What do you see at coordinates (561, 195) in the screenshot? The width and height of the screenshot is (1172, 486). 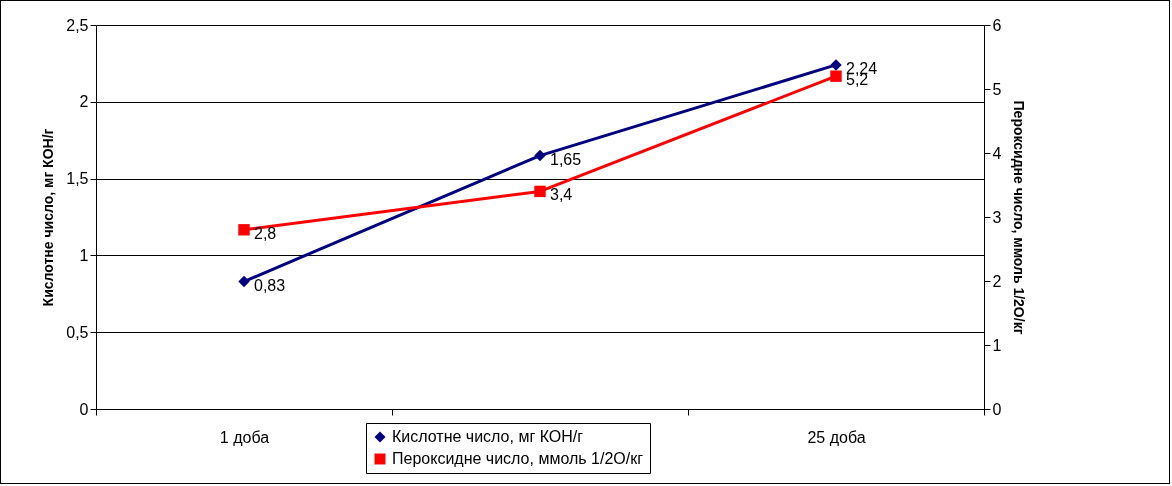 I see `data-label: 3,4` at bounding box center [561, 195].